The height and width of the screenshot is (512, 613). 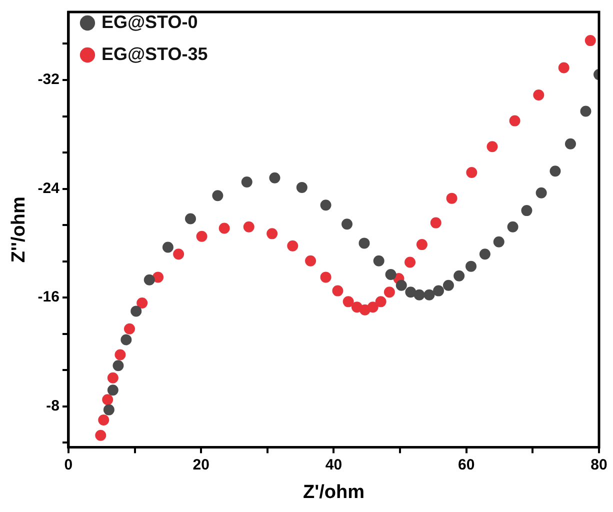 What do you see at coordinates (49, 79) in the screenshot?
I see `y-tick-label: -32` at bounding box center [49, 79].